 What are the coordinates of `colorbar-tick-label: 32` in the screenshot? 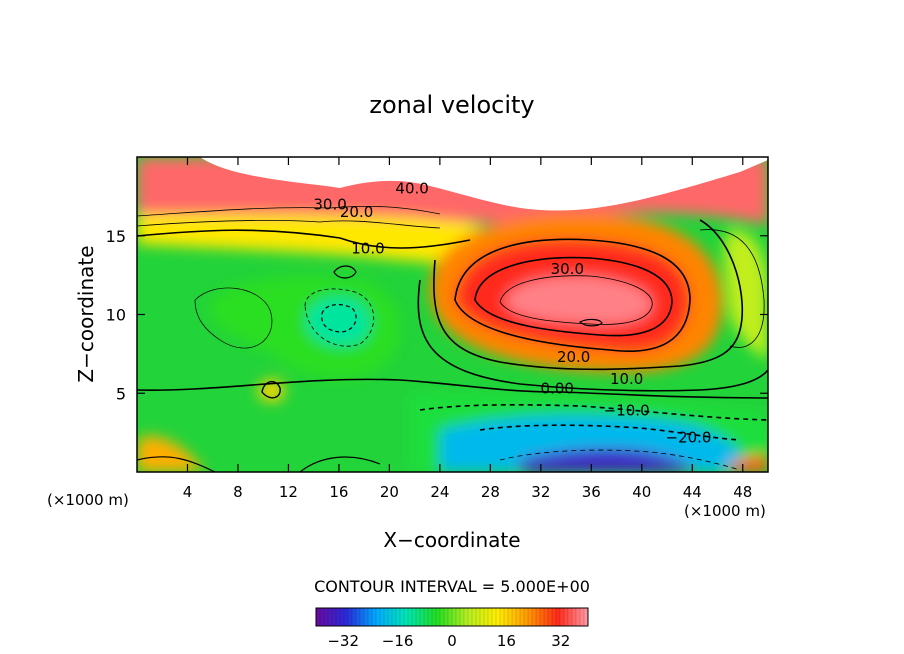 It's located at (560, 641).